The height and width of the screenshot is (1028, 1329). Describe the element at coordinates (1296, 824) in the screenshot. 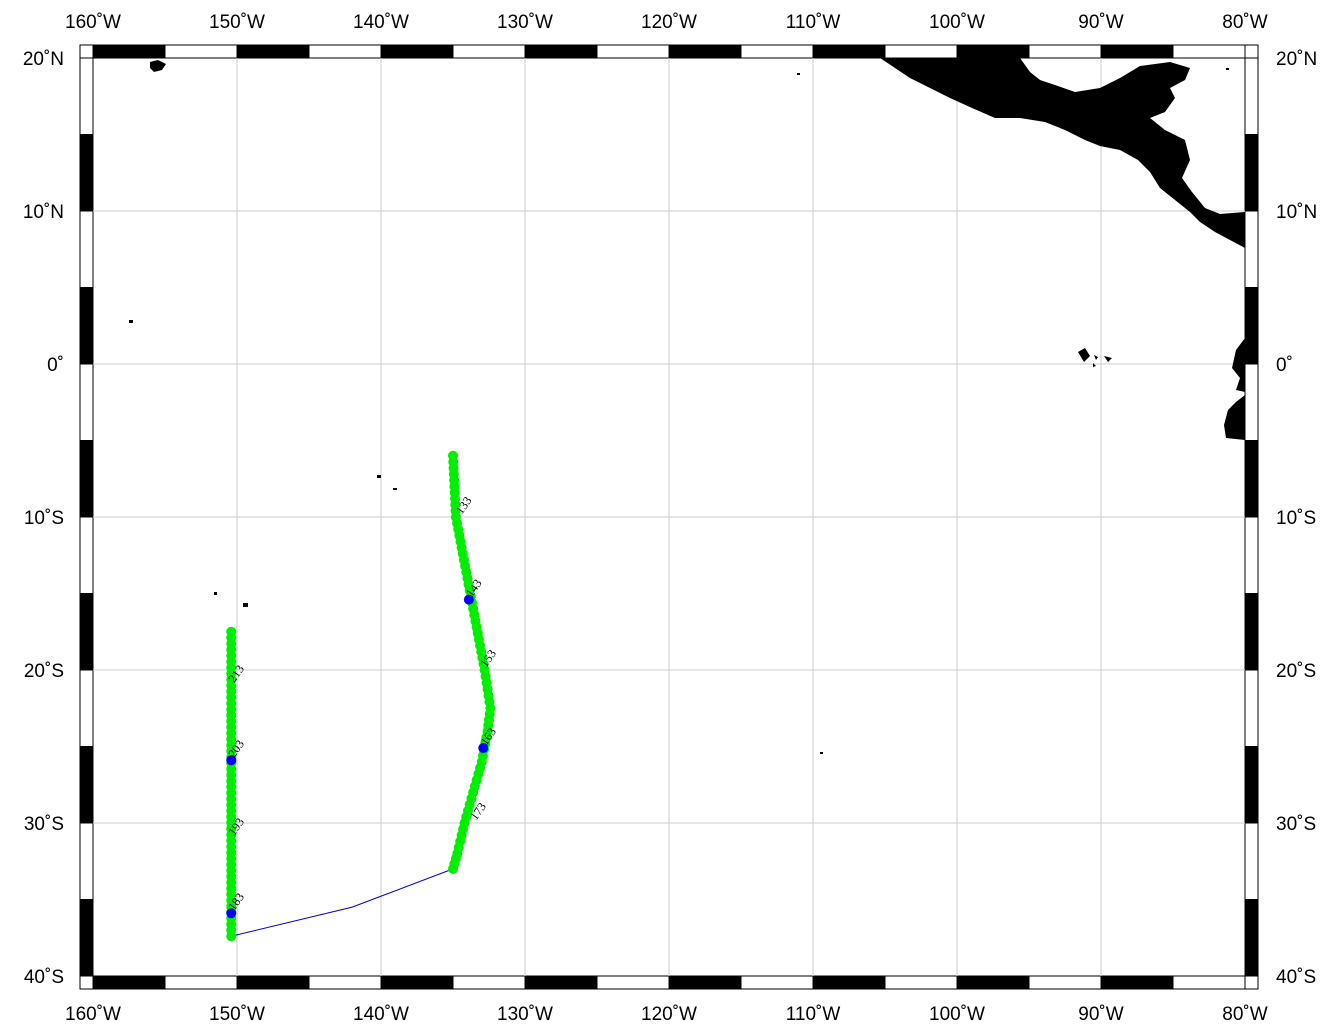

I see `lat-label-right: 30˚S` at that location.